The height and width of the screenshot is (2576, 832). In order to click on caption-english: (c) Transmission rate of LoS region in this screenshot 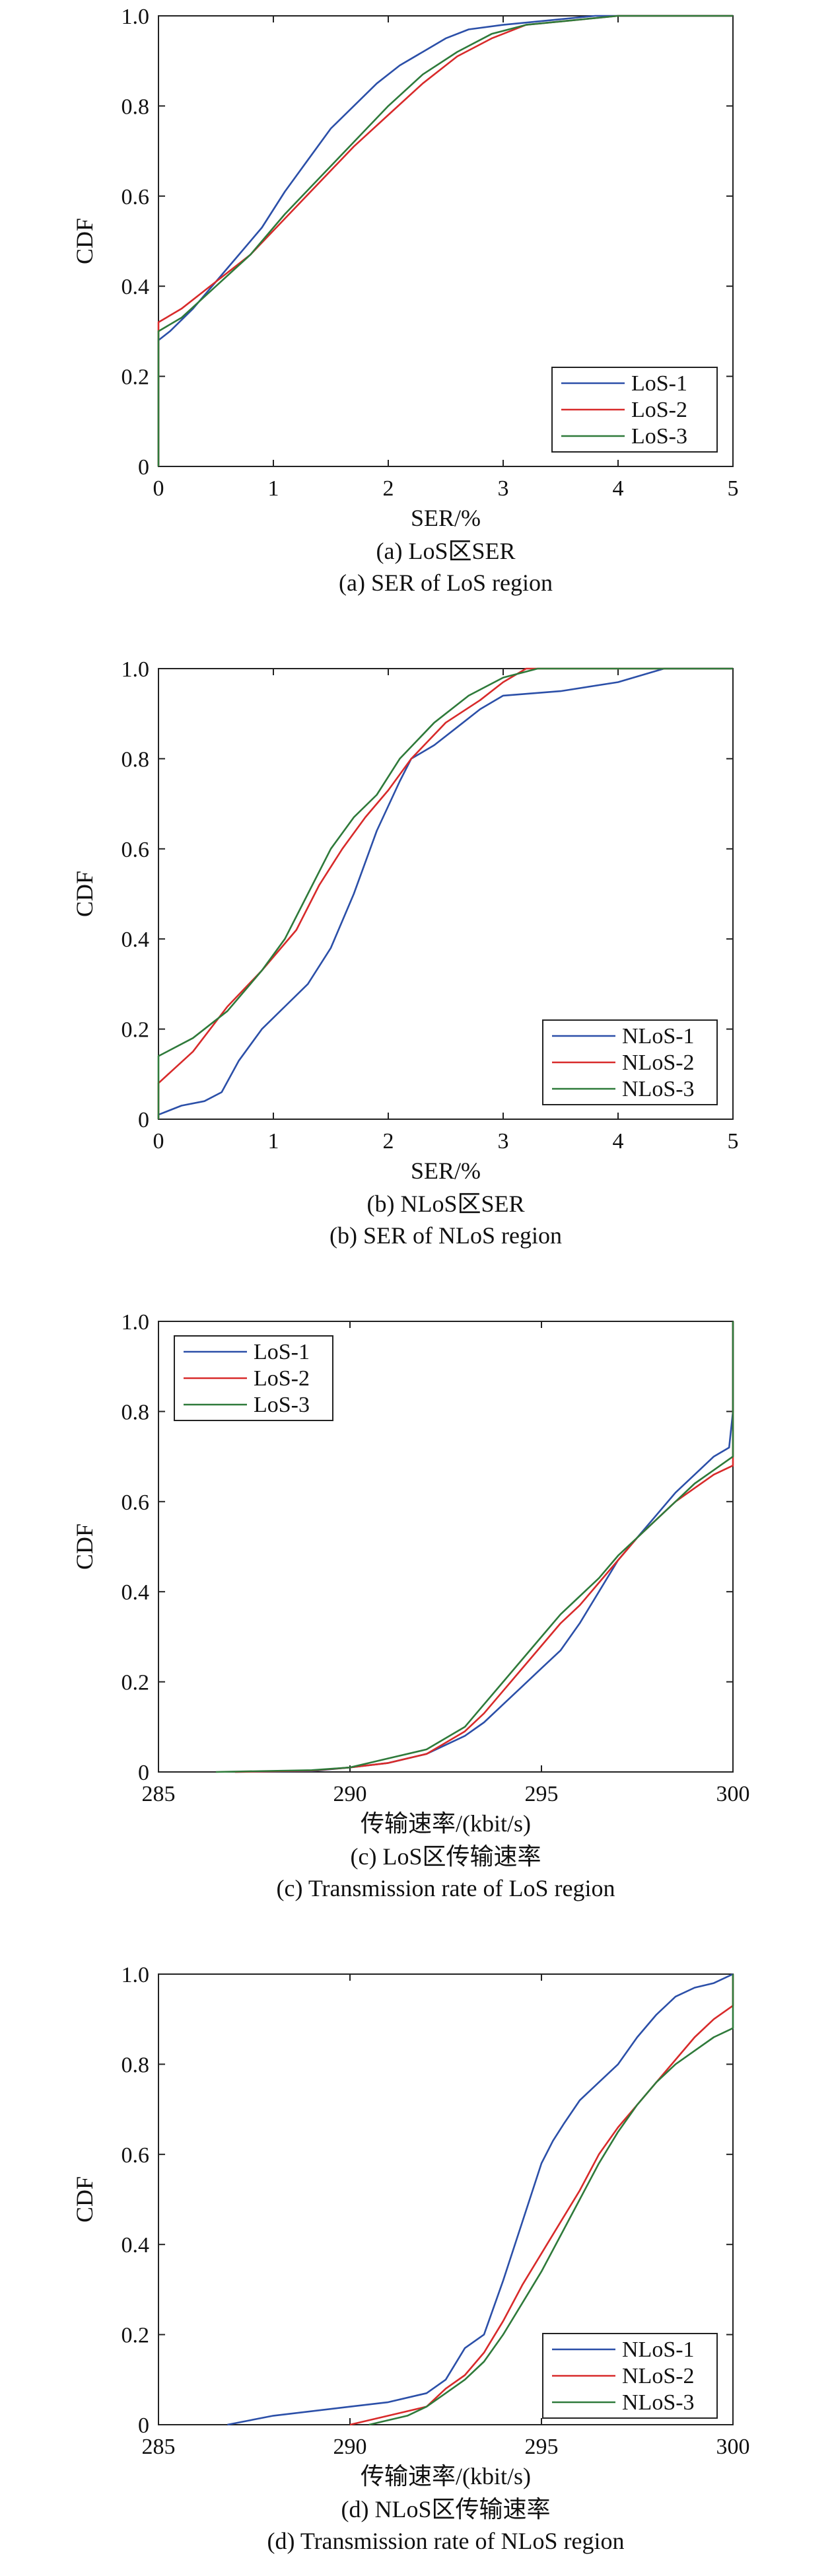, I will do `click(446, 1888)`.